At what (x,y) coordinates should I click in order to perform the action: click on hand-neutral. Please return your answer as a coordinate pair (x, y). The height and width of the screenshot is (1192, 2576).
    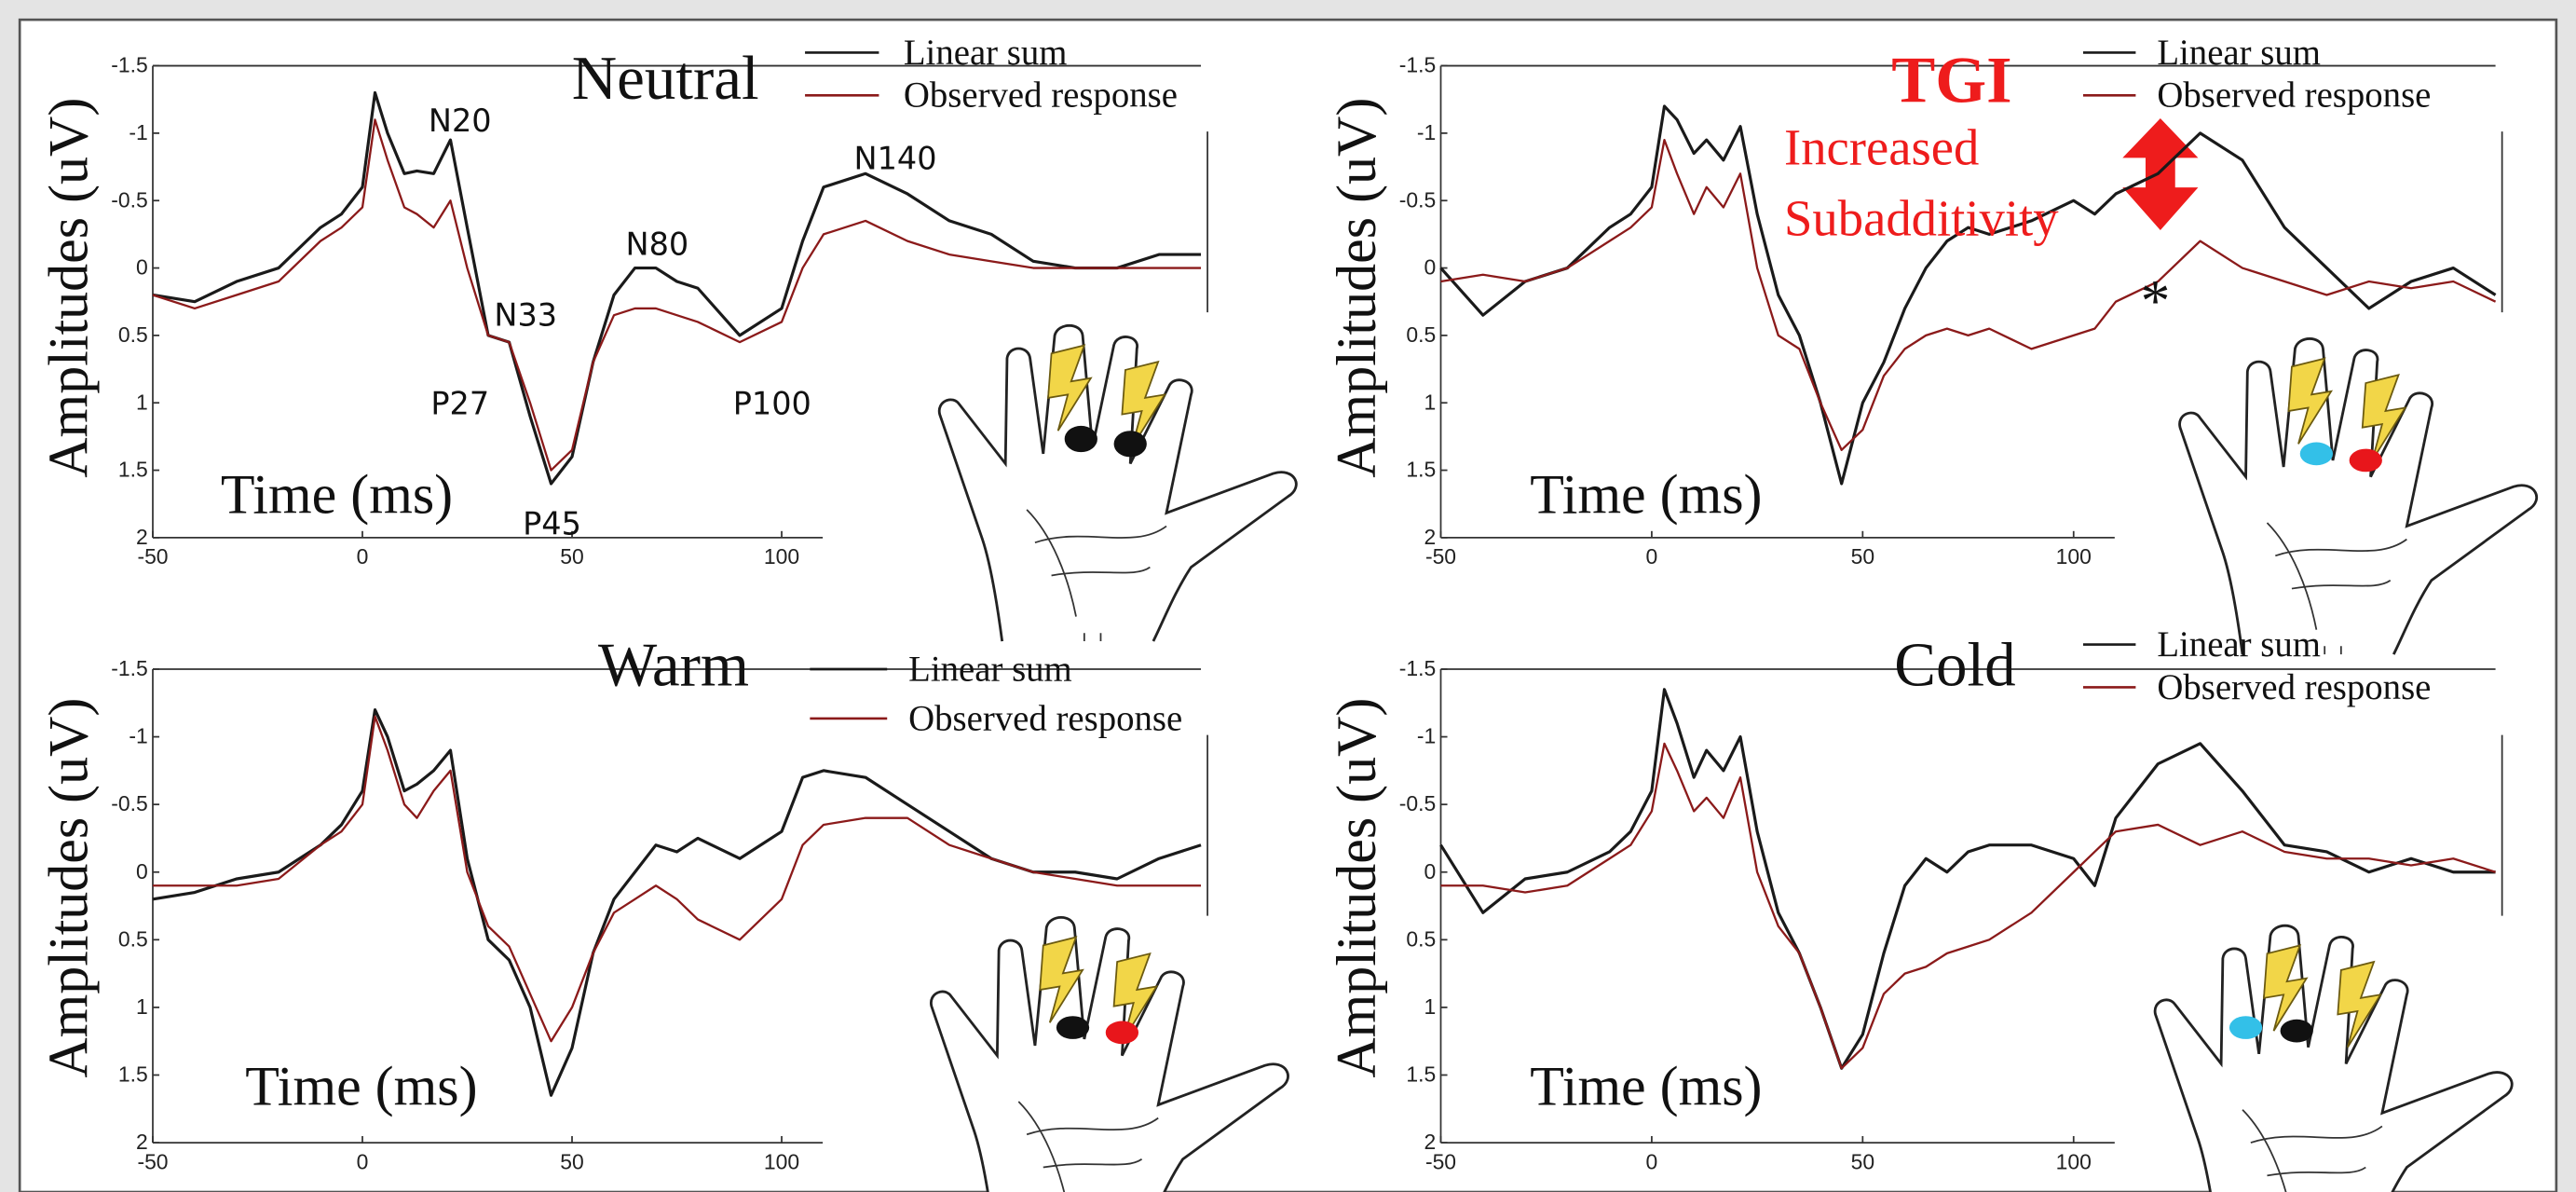
    Looking at the image, I should click on (1117, 483).